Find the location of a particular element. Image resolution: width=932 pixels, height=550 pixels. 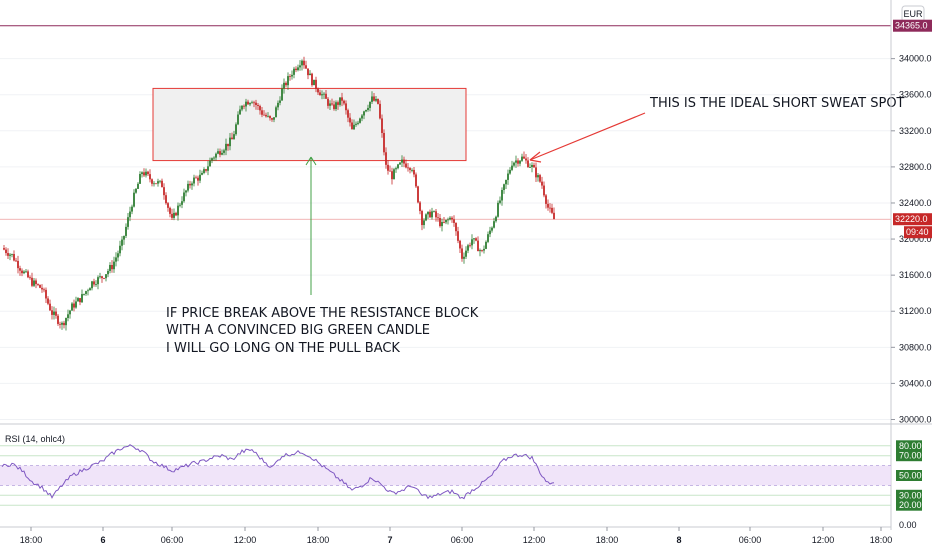

time-tick-label: 06:00 is located at coordinates (462, 540).